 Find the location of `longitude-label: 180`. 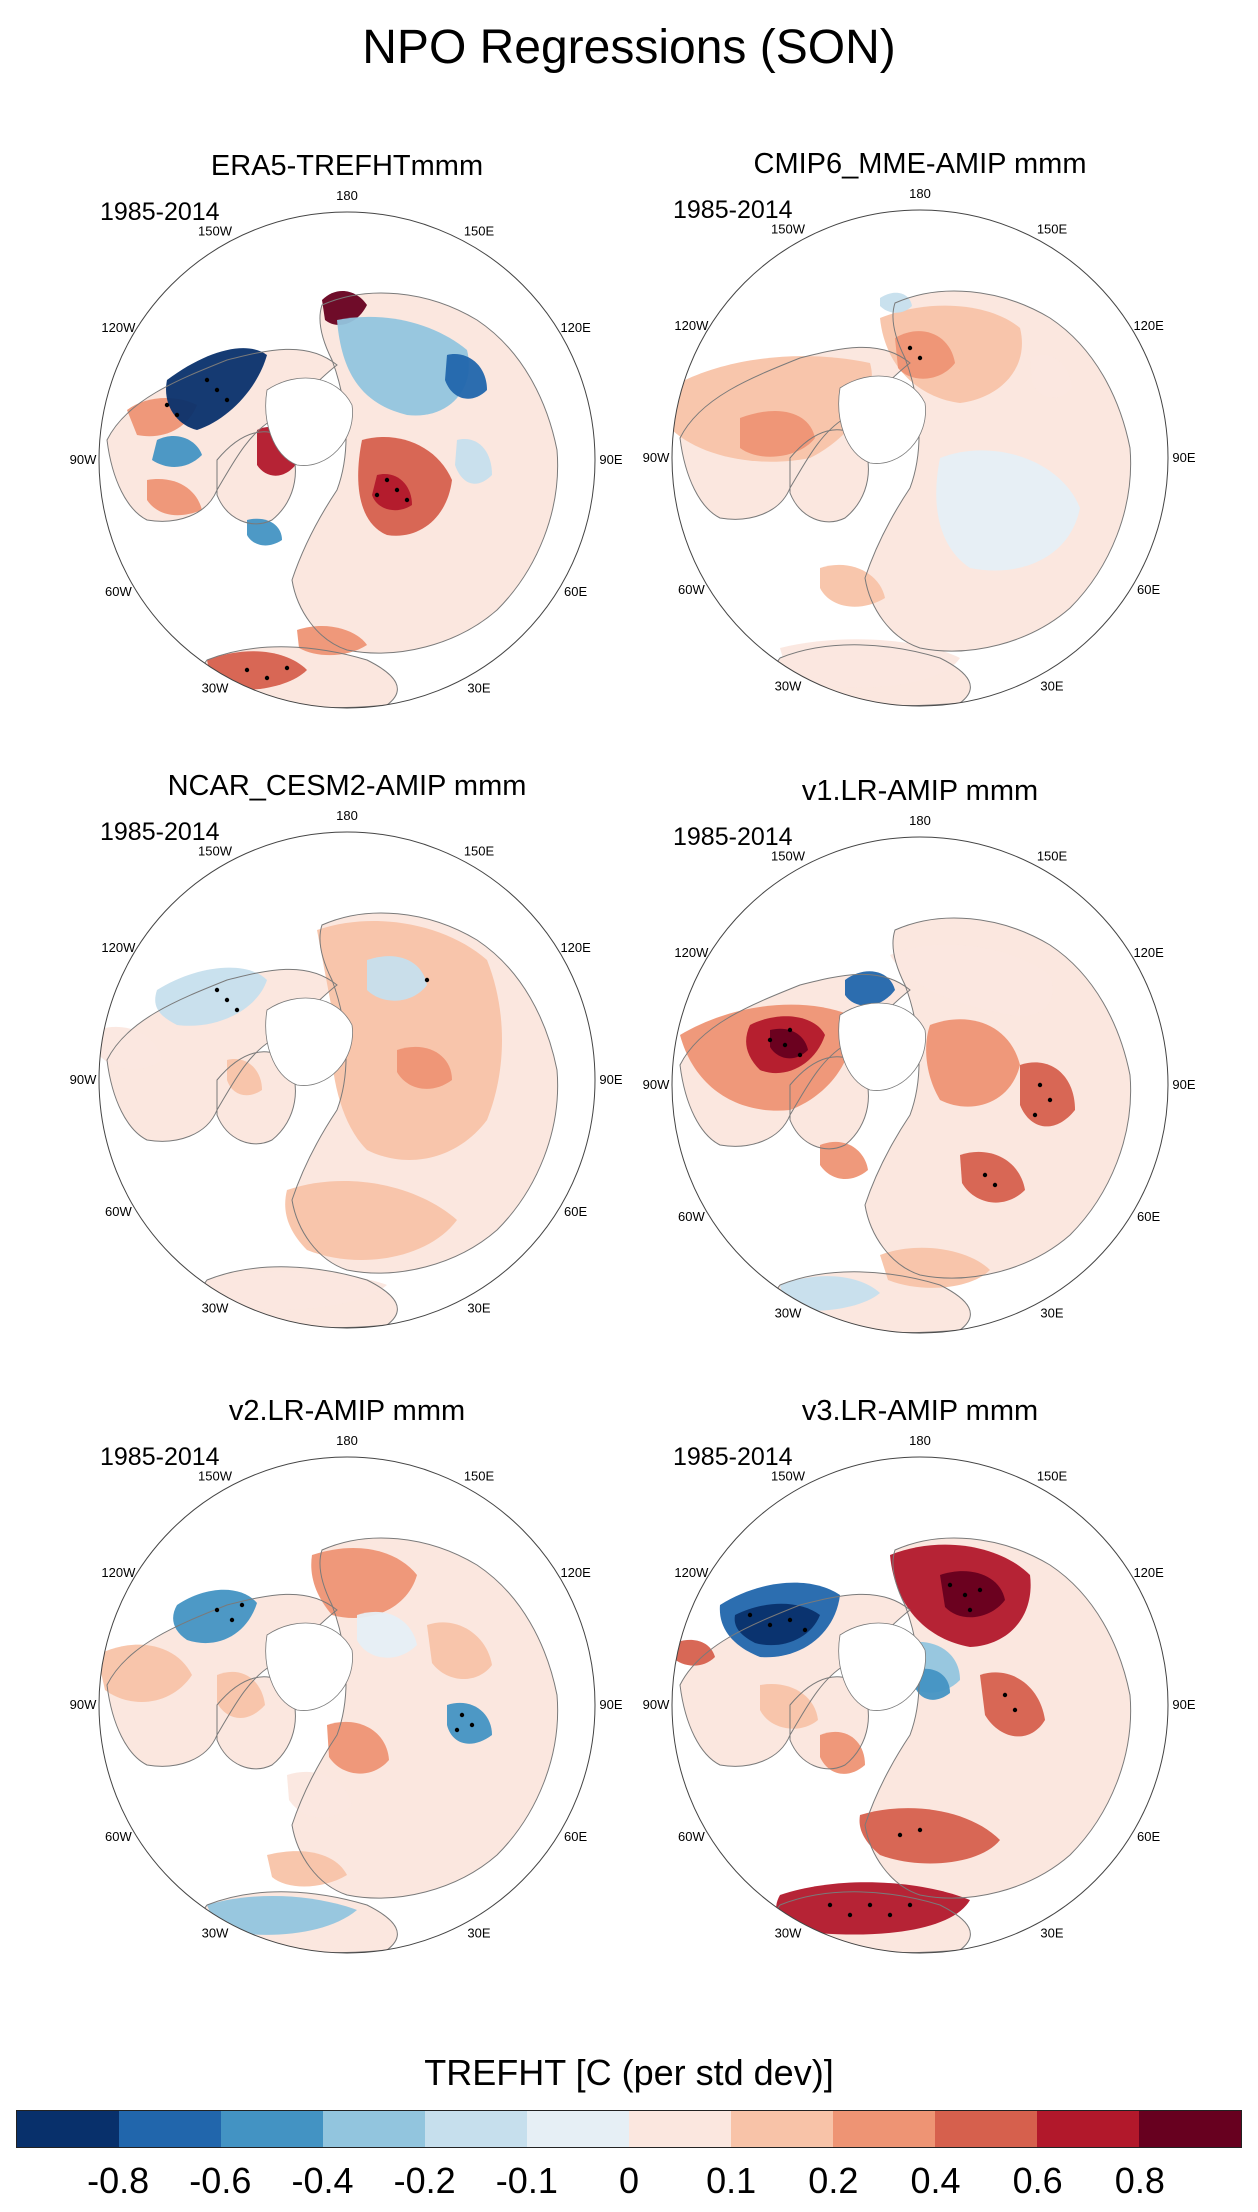

longitude-label: 180 is located at coordinates (347, 816).